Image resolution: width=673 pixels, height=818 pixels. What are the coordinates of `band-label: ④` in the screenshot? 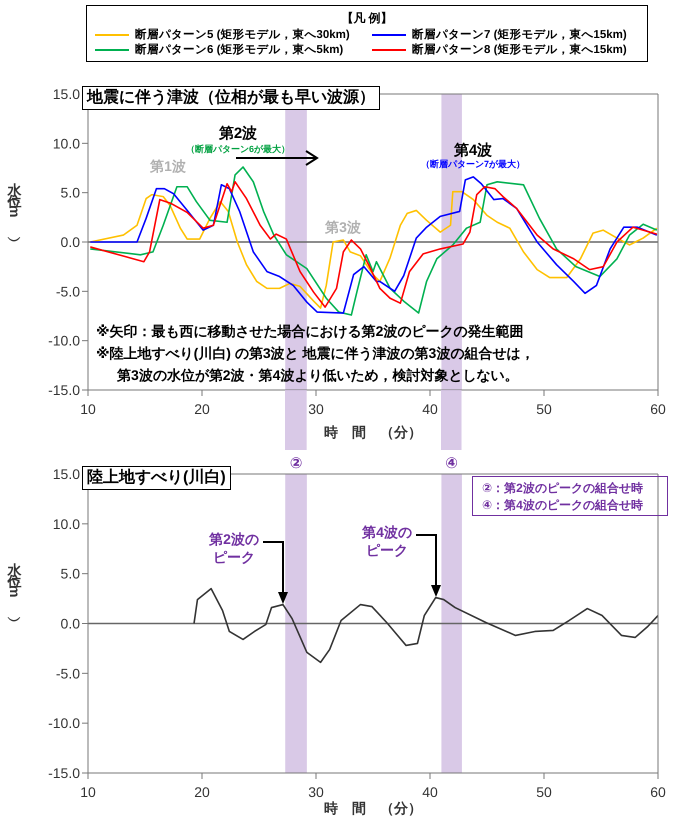 It's located at (451, 463).